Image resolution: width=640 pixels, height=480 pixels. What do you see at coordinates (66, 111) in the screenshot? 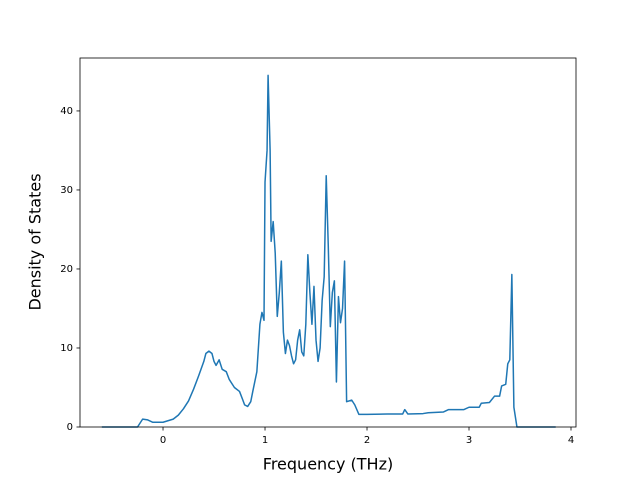
I see `y-tick-label: 40` at bounding box center [66, 111].